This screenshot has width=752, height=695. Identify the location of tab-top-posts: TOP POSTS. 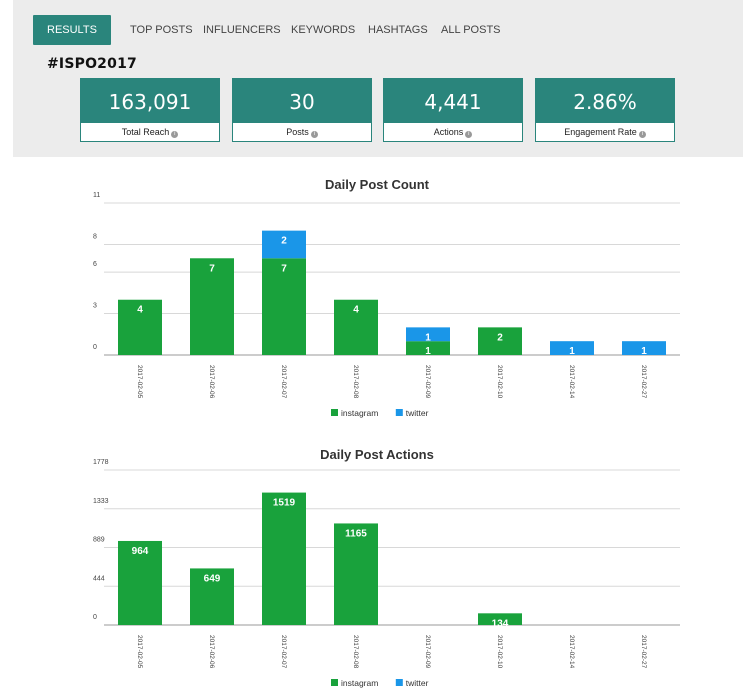
(161, 30).